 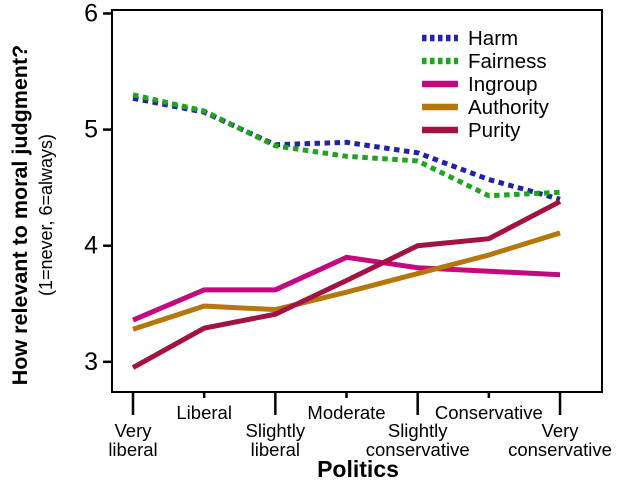 I want to click on series-line-authority, so click(x=346, y=281).